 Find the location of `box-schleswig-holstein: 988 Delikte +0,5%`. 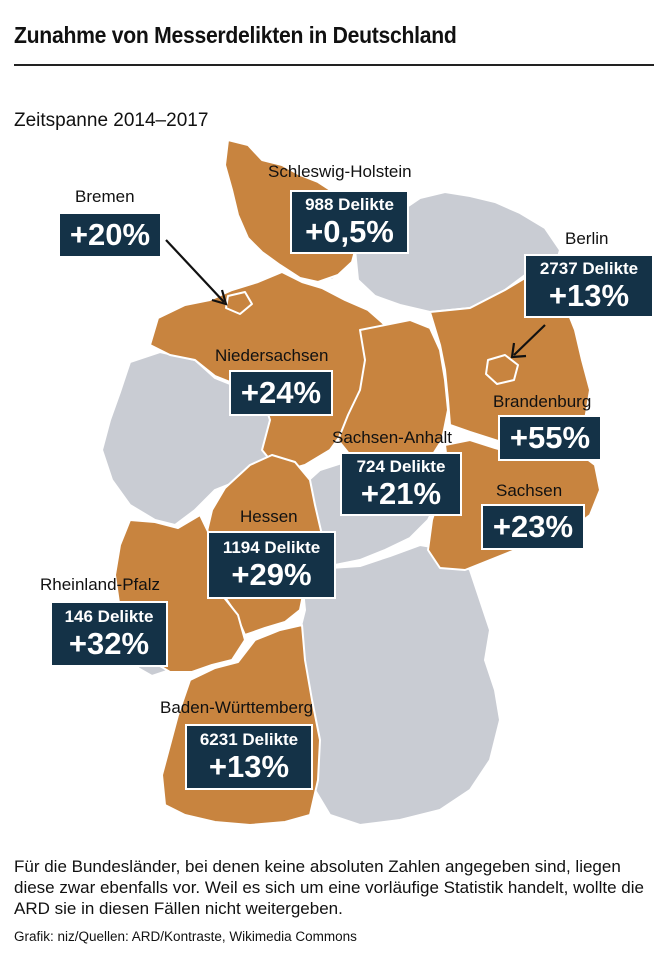

box-schleswig-holstein: 988 Delikte +0,5% is located at coordinates (349, 222).